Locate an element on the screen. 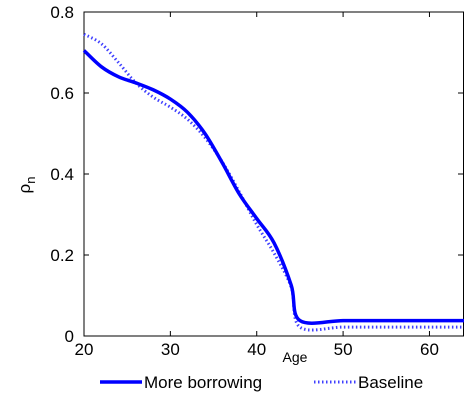  x-tick-label: 30 is located at coordinates (170, 349).